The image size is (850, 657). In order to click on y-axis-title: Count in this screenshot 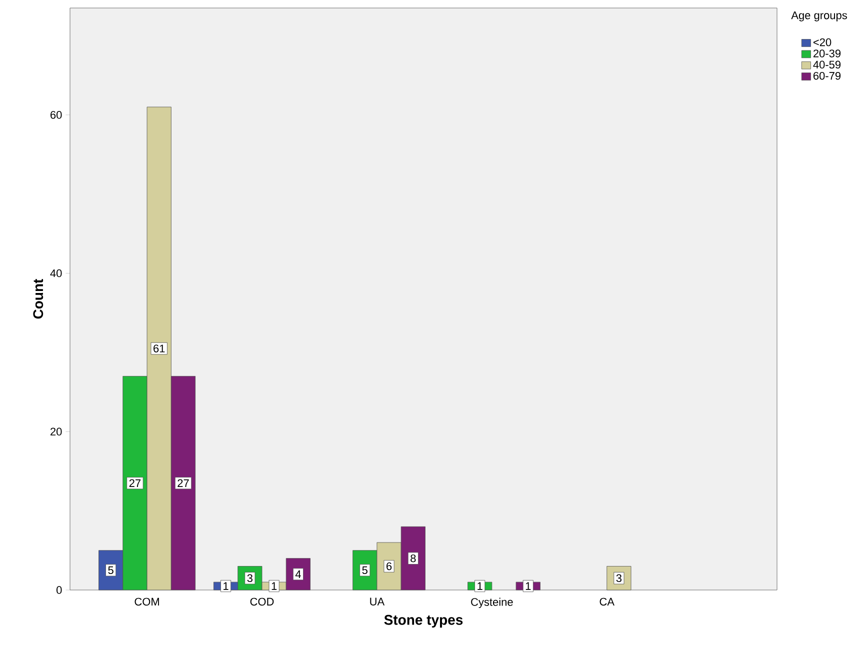, I will do `click(38, 298)`.